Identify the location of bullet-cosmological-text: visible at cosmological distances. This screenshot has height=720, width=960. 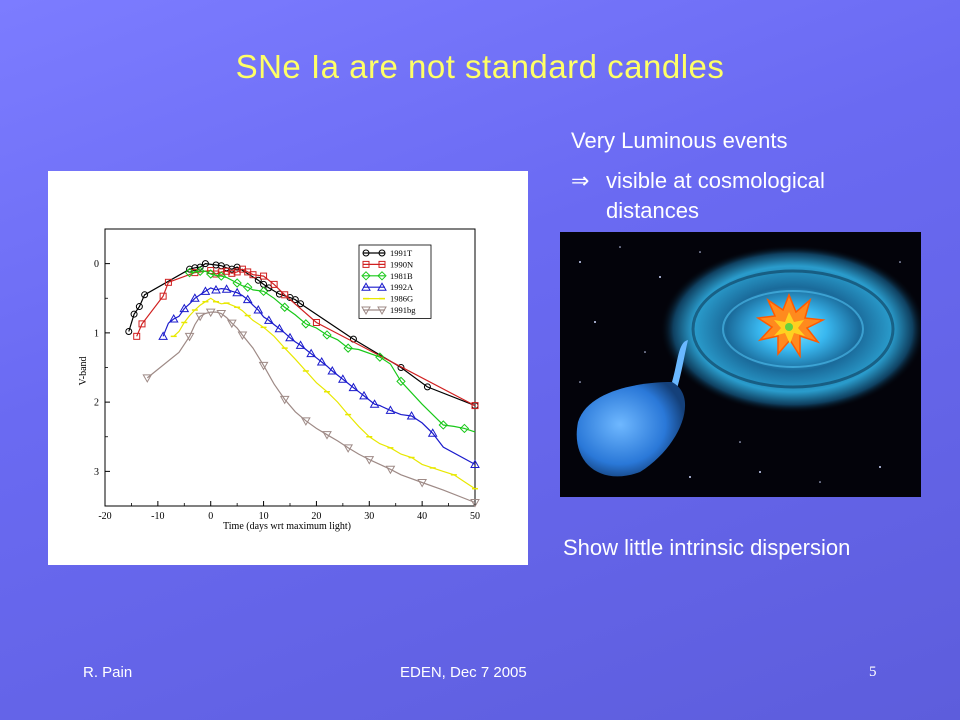
(715, 195).